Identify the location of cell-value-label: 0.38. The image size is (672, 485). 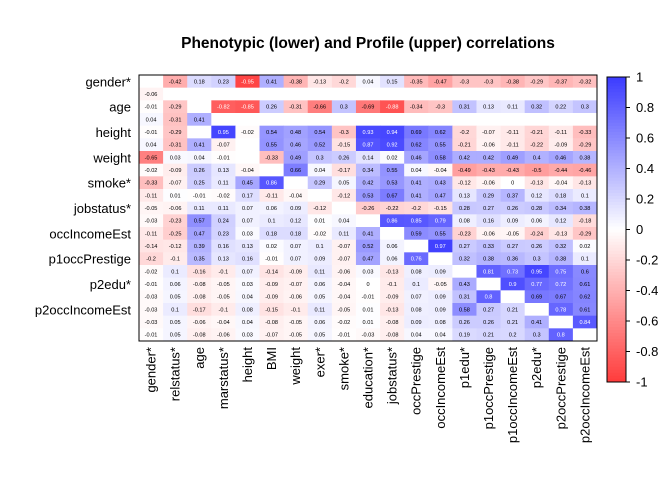
(488, 260).